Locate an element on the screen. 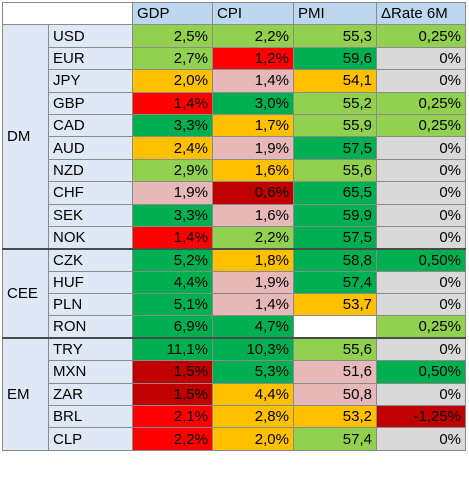  table-row: CLP 2,2% 2,0% 57,4 0% is located at coordinates (234, 439).